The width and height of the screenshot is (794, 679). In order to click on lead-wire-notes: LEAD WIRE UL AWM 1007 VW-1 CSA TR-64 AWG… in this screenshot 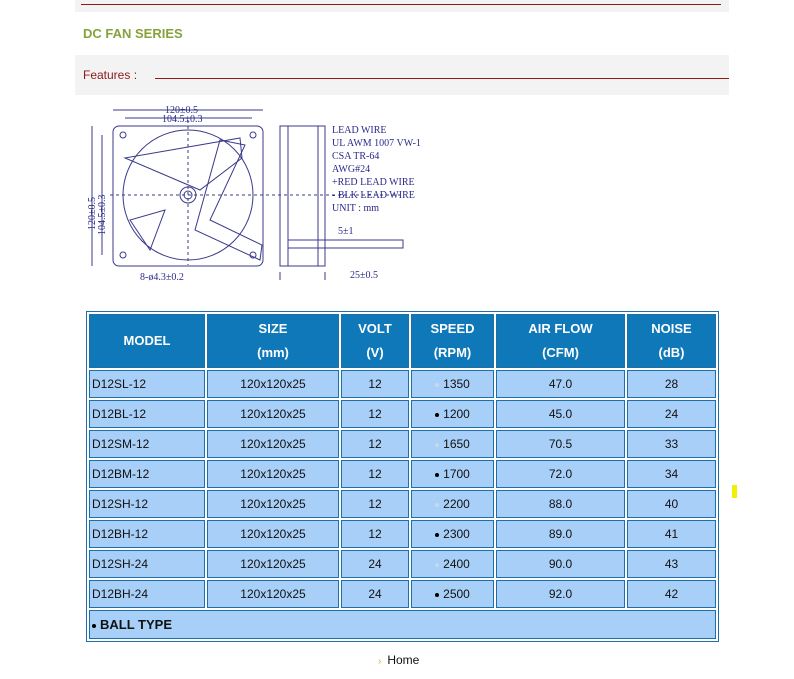, I will do `click(376, 169)`.